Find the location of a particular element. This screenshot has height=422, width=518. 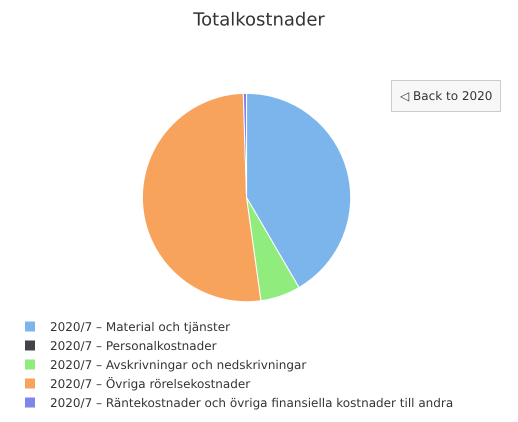

legend-label: 2020/7 – Personalkostnader is located at coordinates (133, 346).